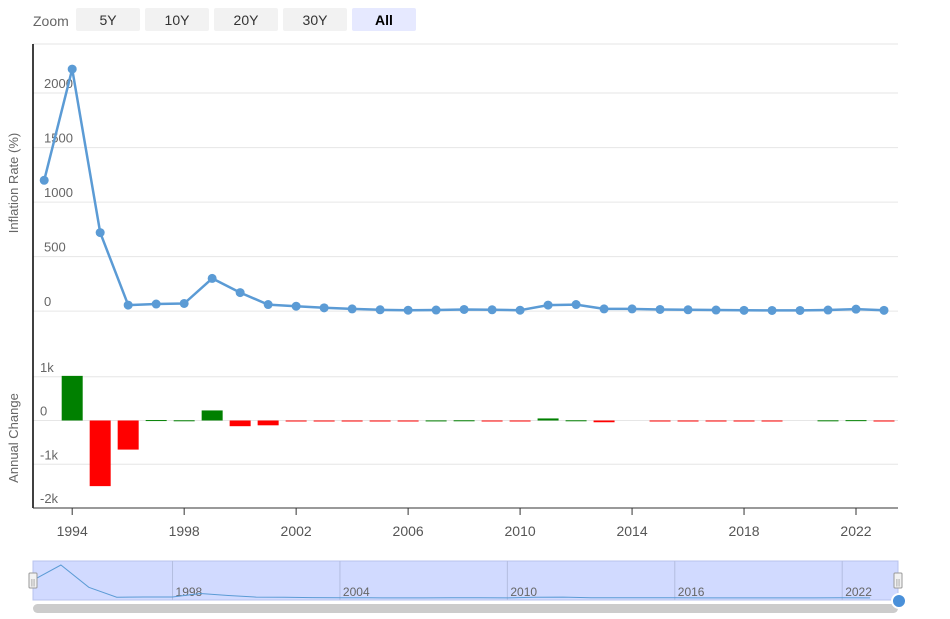 Image resolution: width=950 pixels, height=619 pixels. What do you see at coordinates (743, 531) in the screenshot?
I see `x-axis-tick-label: 2018` at bounding box center [743, 531].